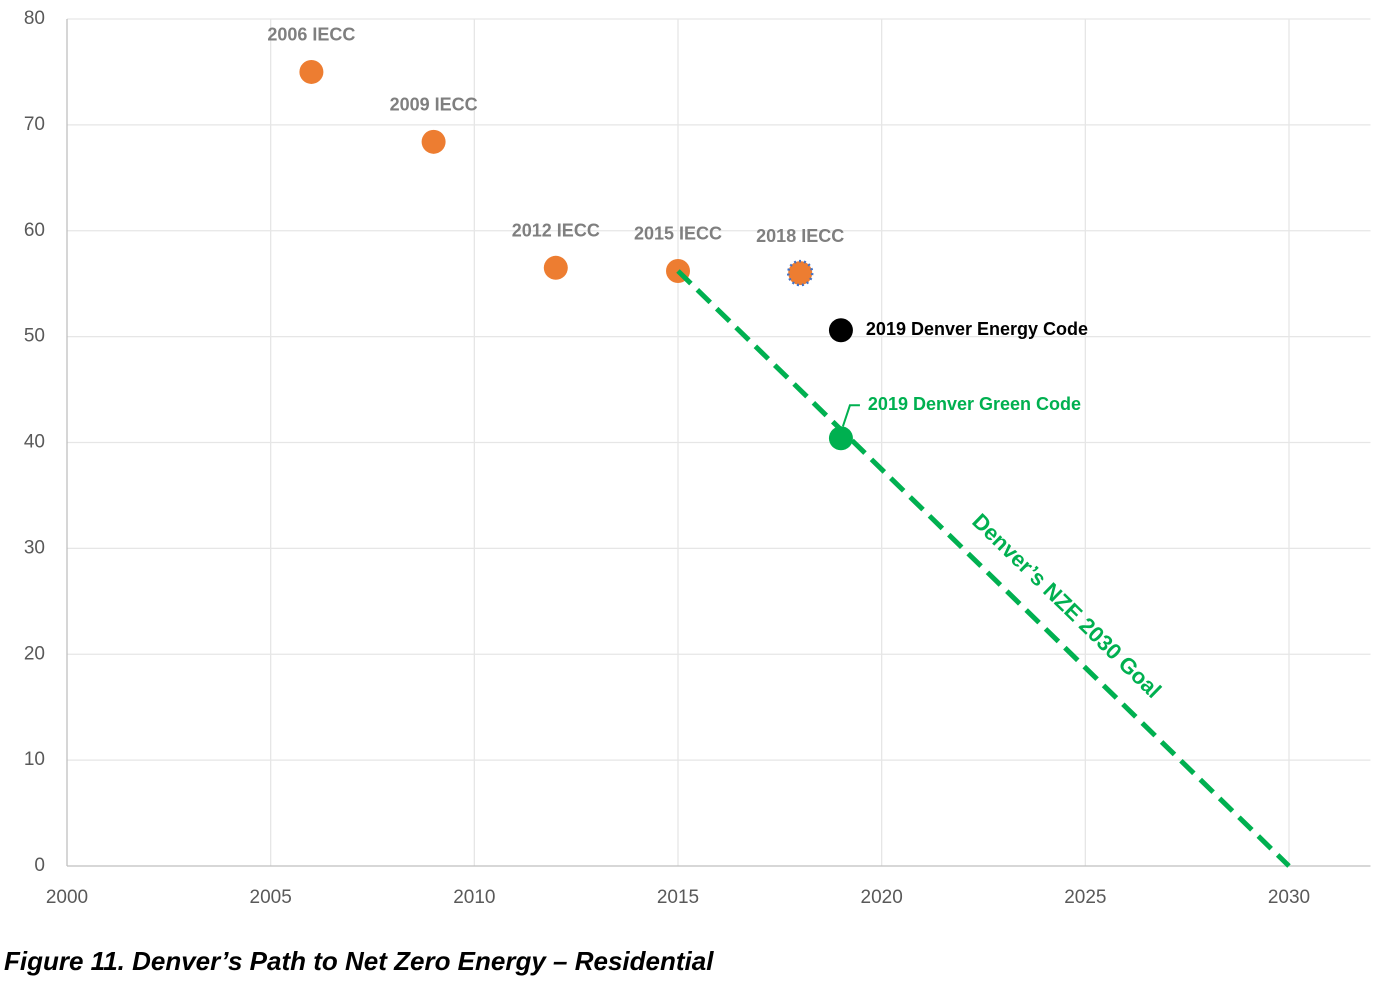  I want to click on y-tick-label: 70, so click(34, 124).